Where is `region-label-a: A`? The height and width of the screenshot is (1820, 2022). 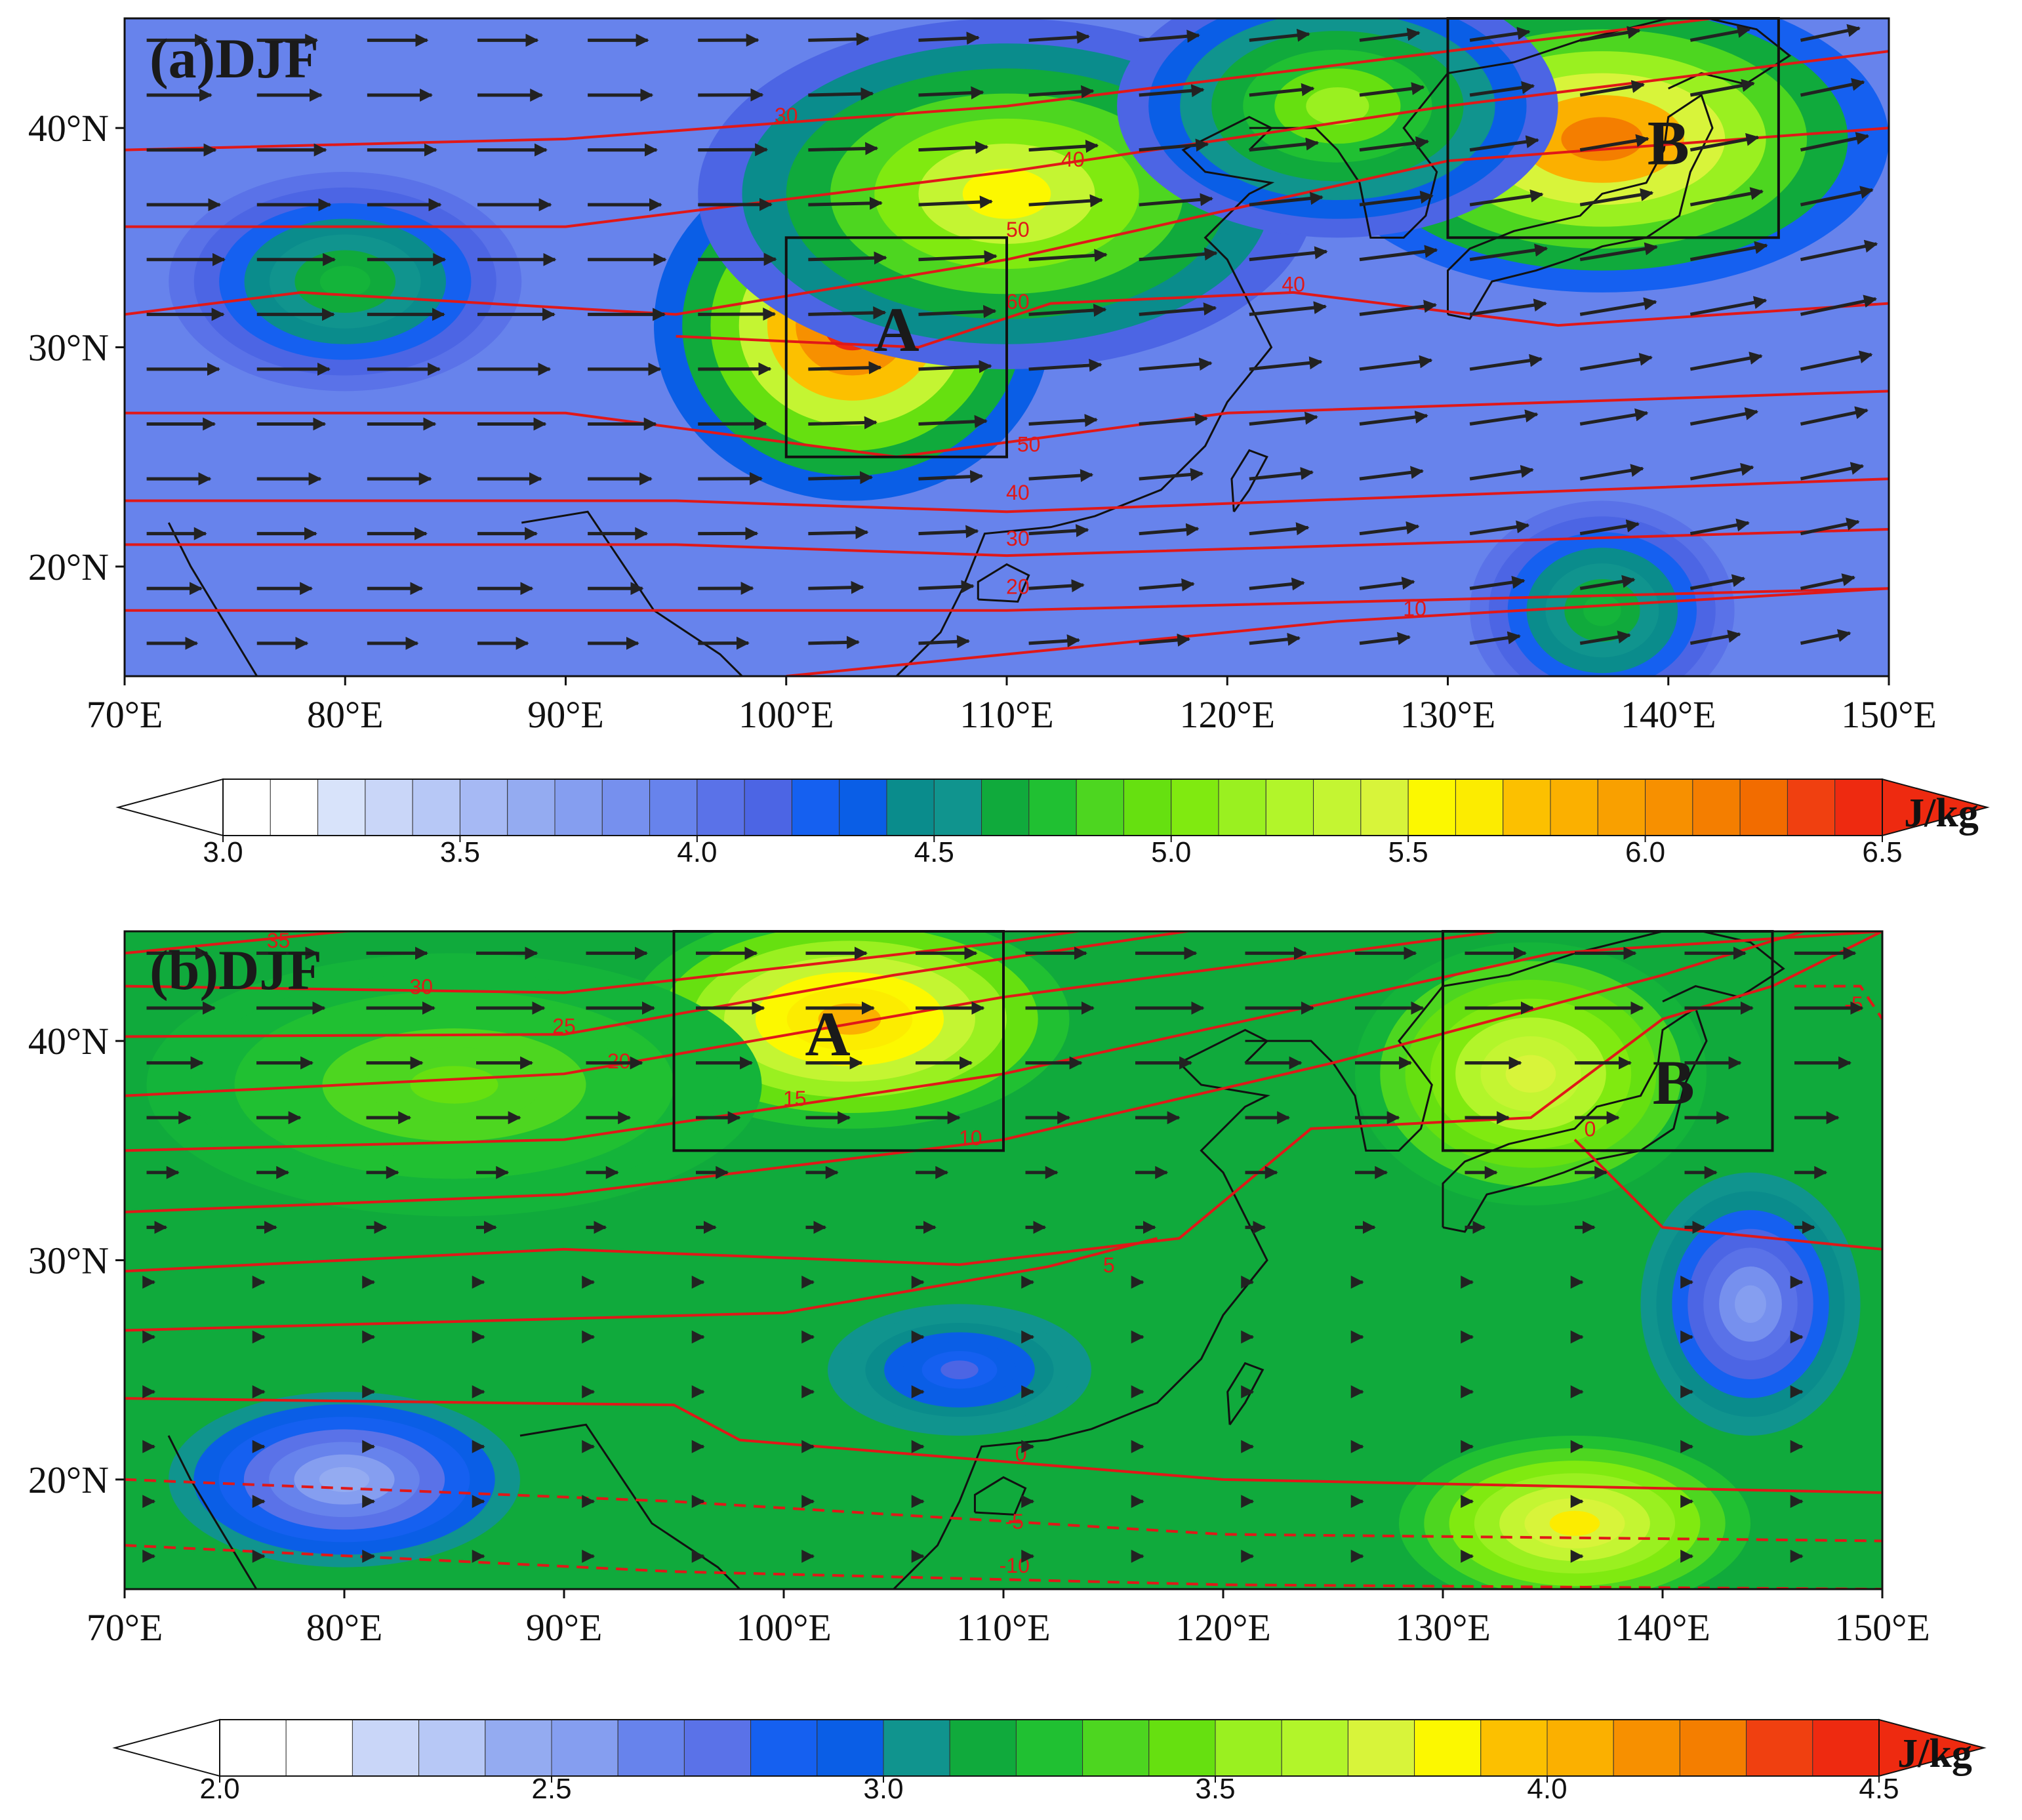 region-label-a: A is located at coordinates (896, 329).